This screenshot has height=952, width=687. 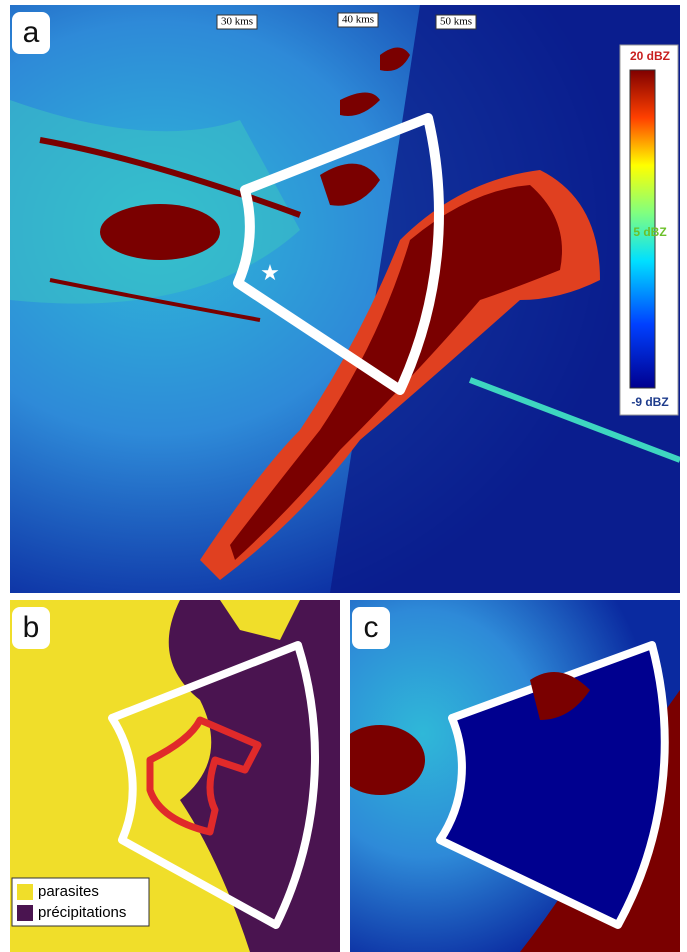 I want to click on legend-label: parasites, so click(x=68, y=891).